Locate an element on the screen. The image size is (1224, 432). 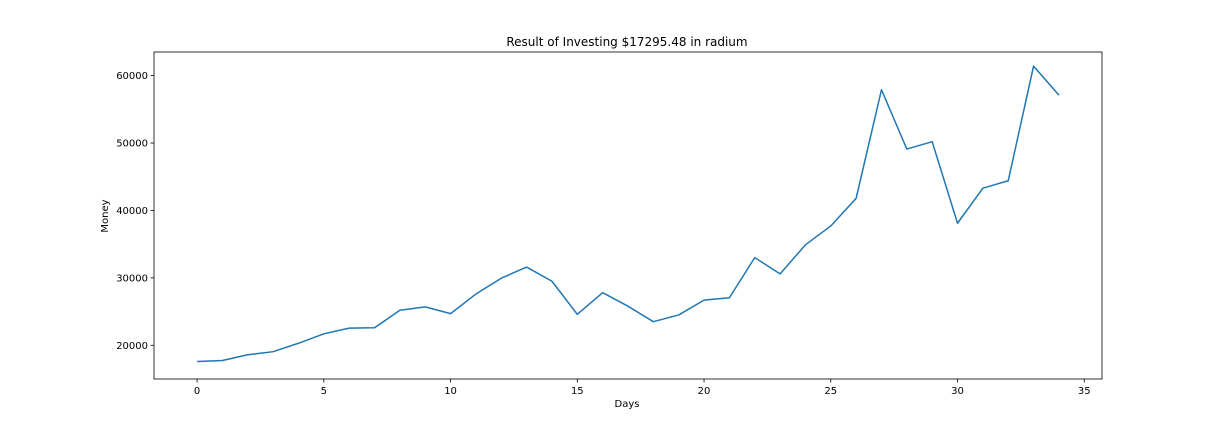
x-tick-label: 0 is located at coordinates (197, 391).